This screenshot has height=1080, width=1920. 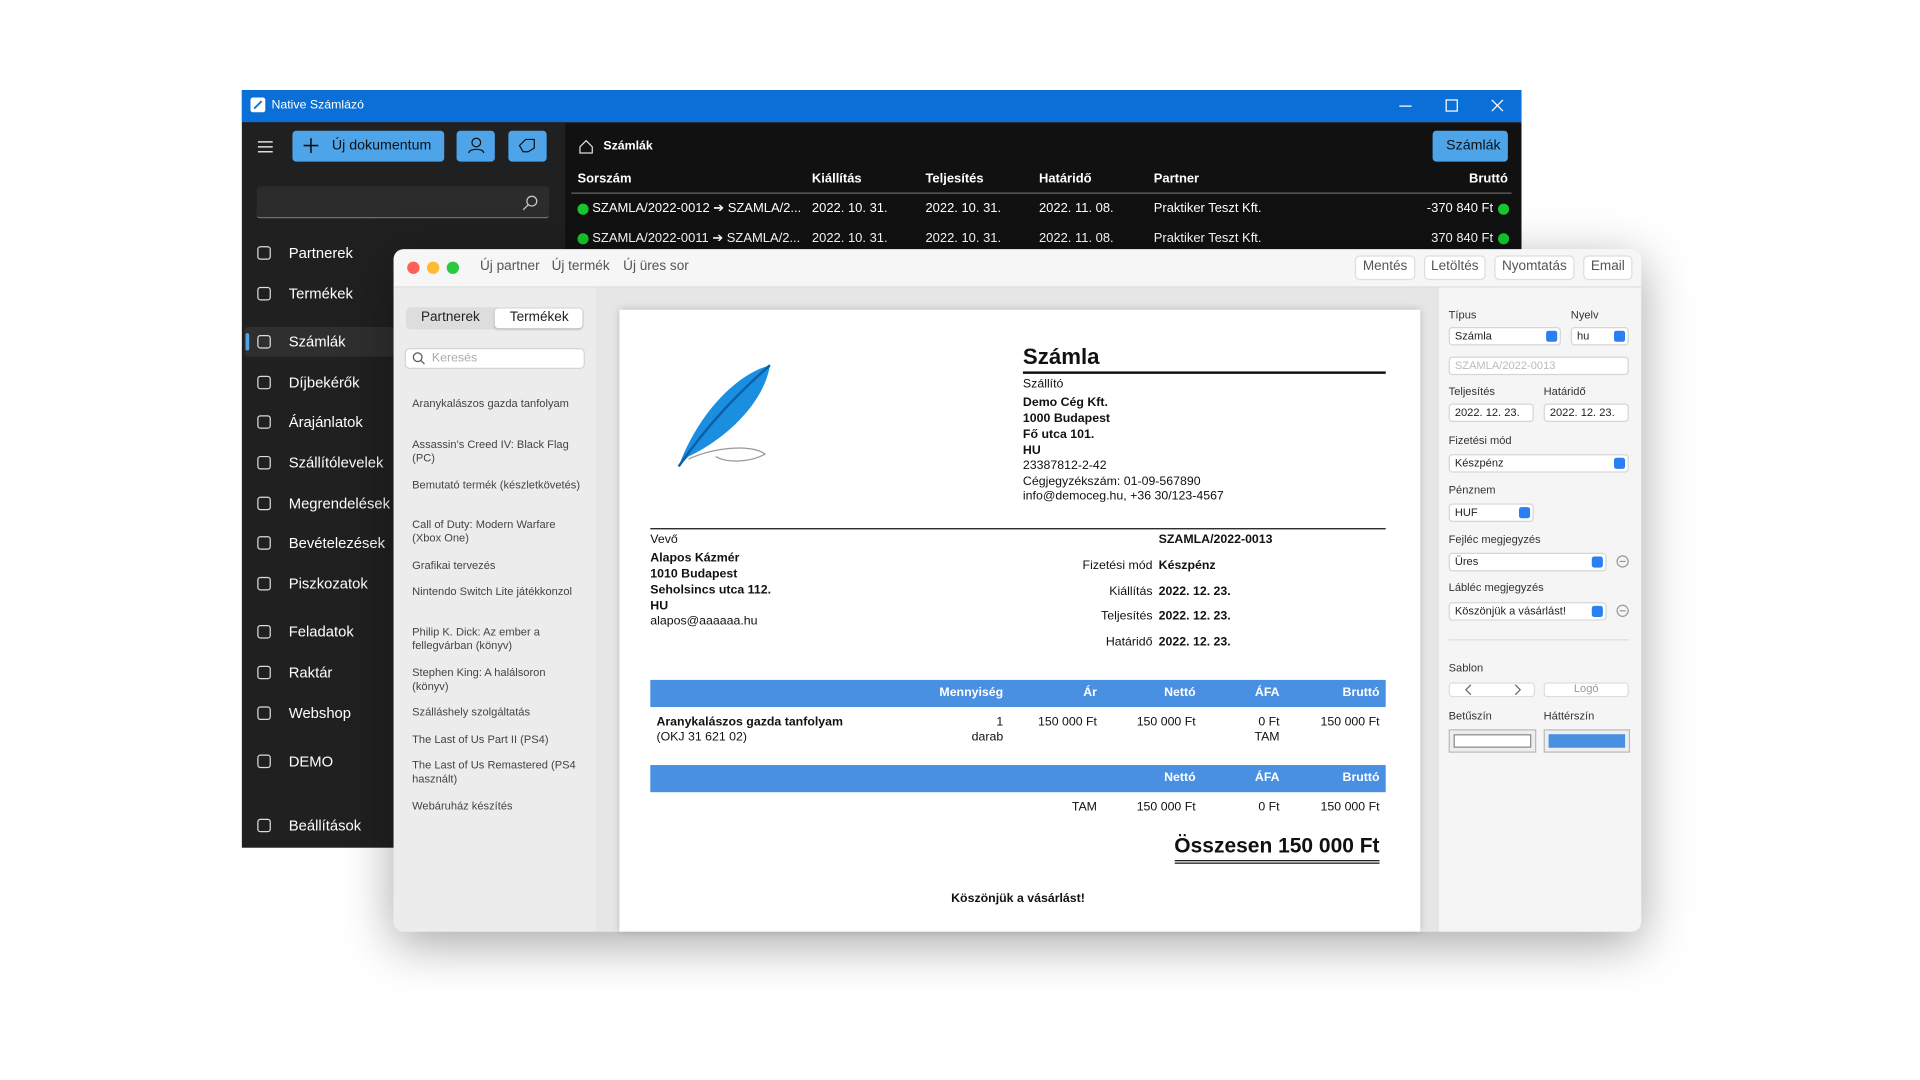 I want to click on footer-note: Köszönjük a vásárlást!, so click(x=1018, y=899).